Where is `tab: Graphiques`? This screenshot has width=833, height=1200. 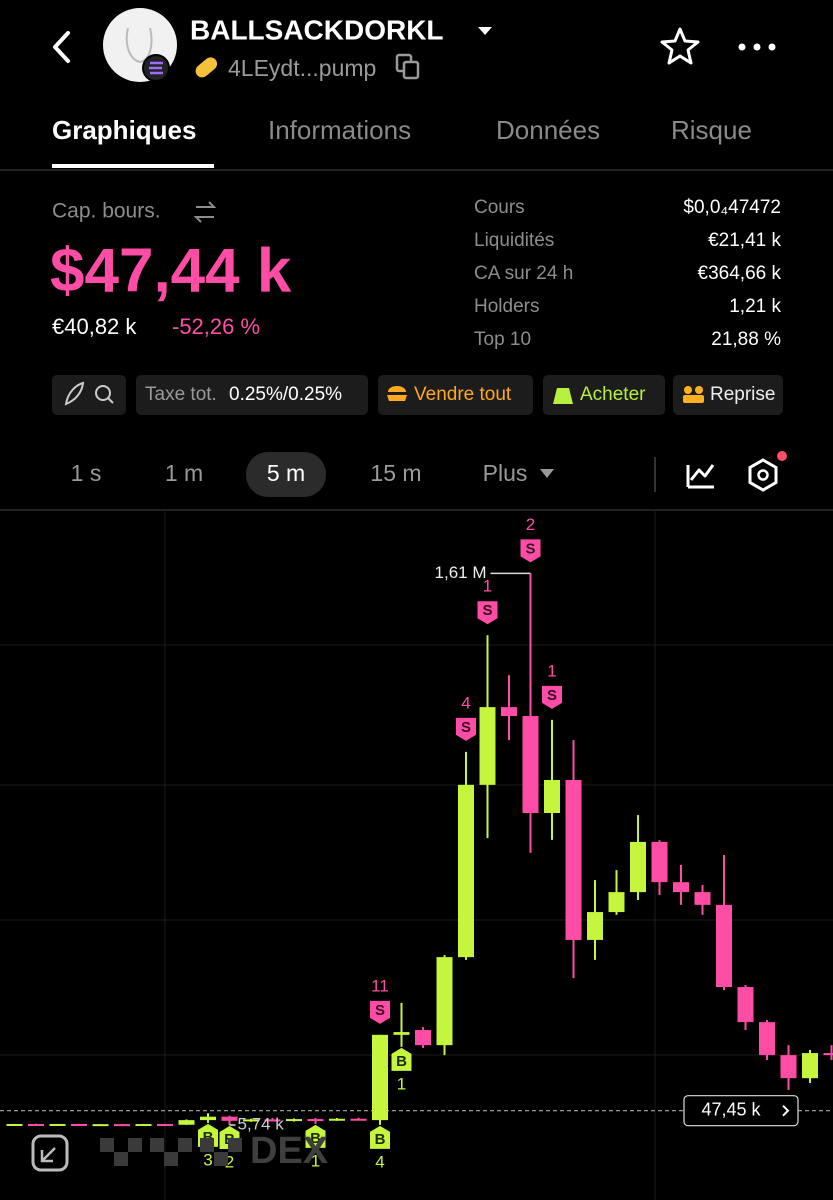 tab: Graphiques is located at coordinates (124, 130).